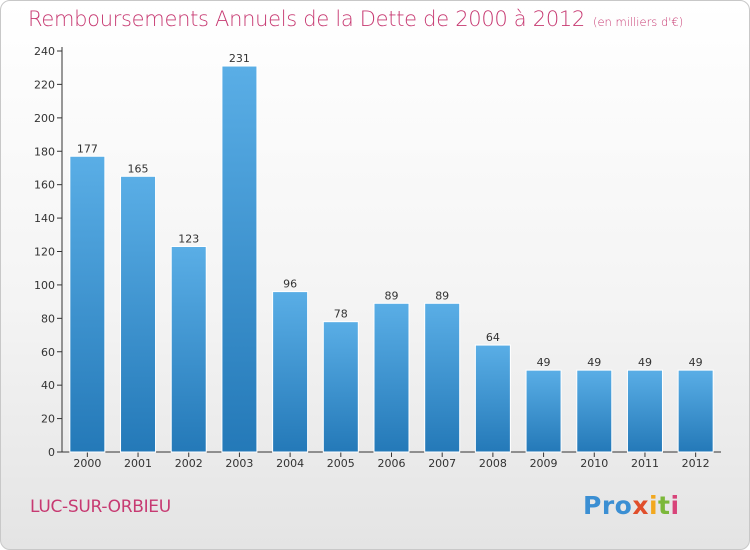 The height and width of the screenshot is (550, 750). I want to click on value-label-2005: 78, so click(341, 314).